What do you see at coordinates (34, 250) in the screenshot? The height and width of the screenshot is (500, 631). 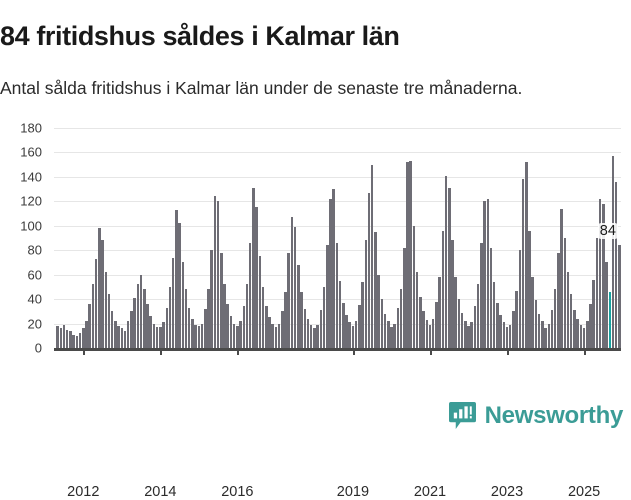 I see `y-axis-tick-label: 80` at bounding box center [34, 250].